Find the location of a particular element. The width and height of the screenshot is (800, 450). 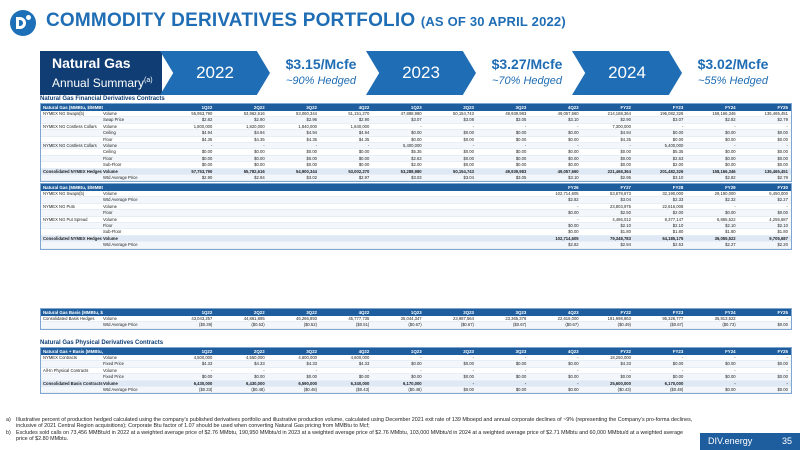

table-cell: ($0.53) is located at coordinates (258, 325).